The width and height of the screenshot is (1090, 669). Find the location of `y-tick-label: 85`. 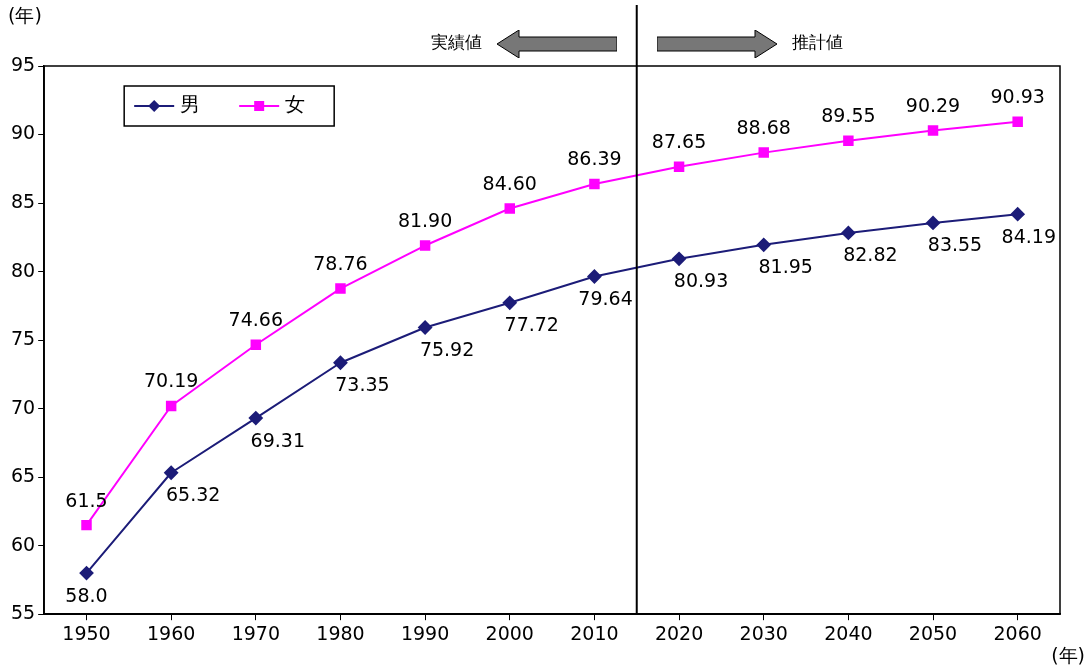

y-tick-label: 85 is located at coordinates (23, 200).